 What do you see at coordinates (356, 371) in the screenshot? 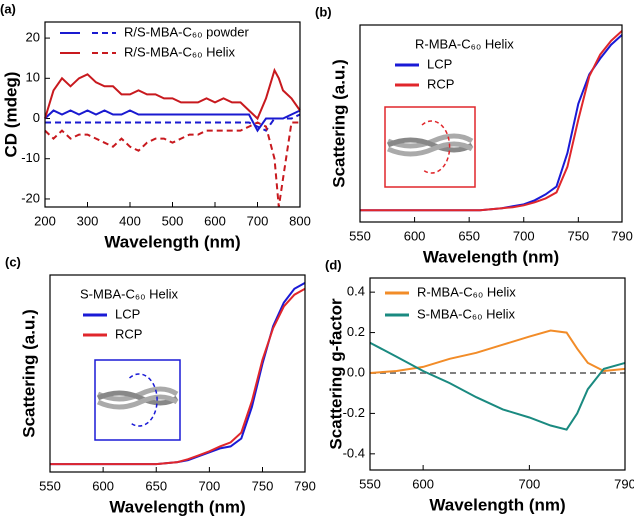
I see `y-tick-label: 0.0` at bounding box center [356, 371].